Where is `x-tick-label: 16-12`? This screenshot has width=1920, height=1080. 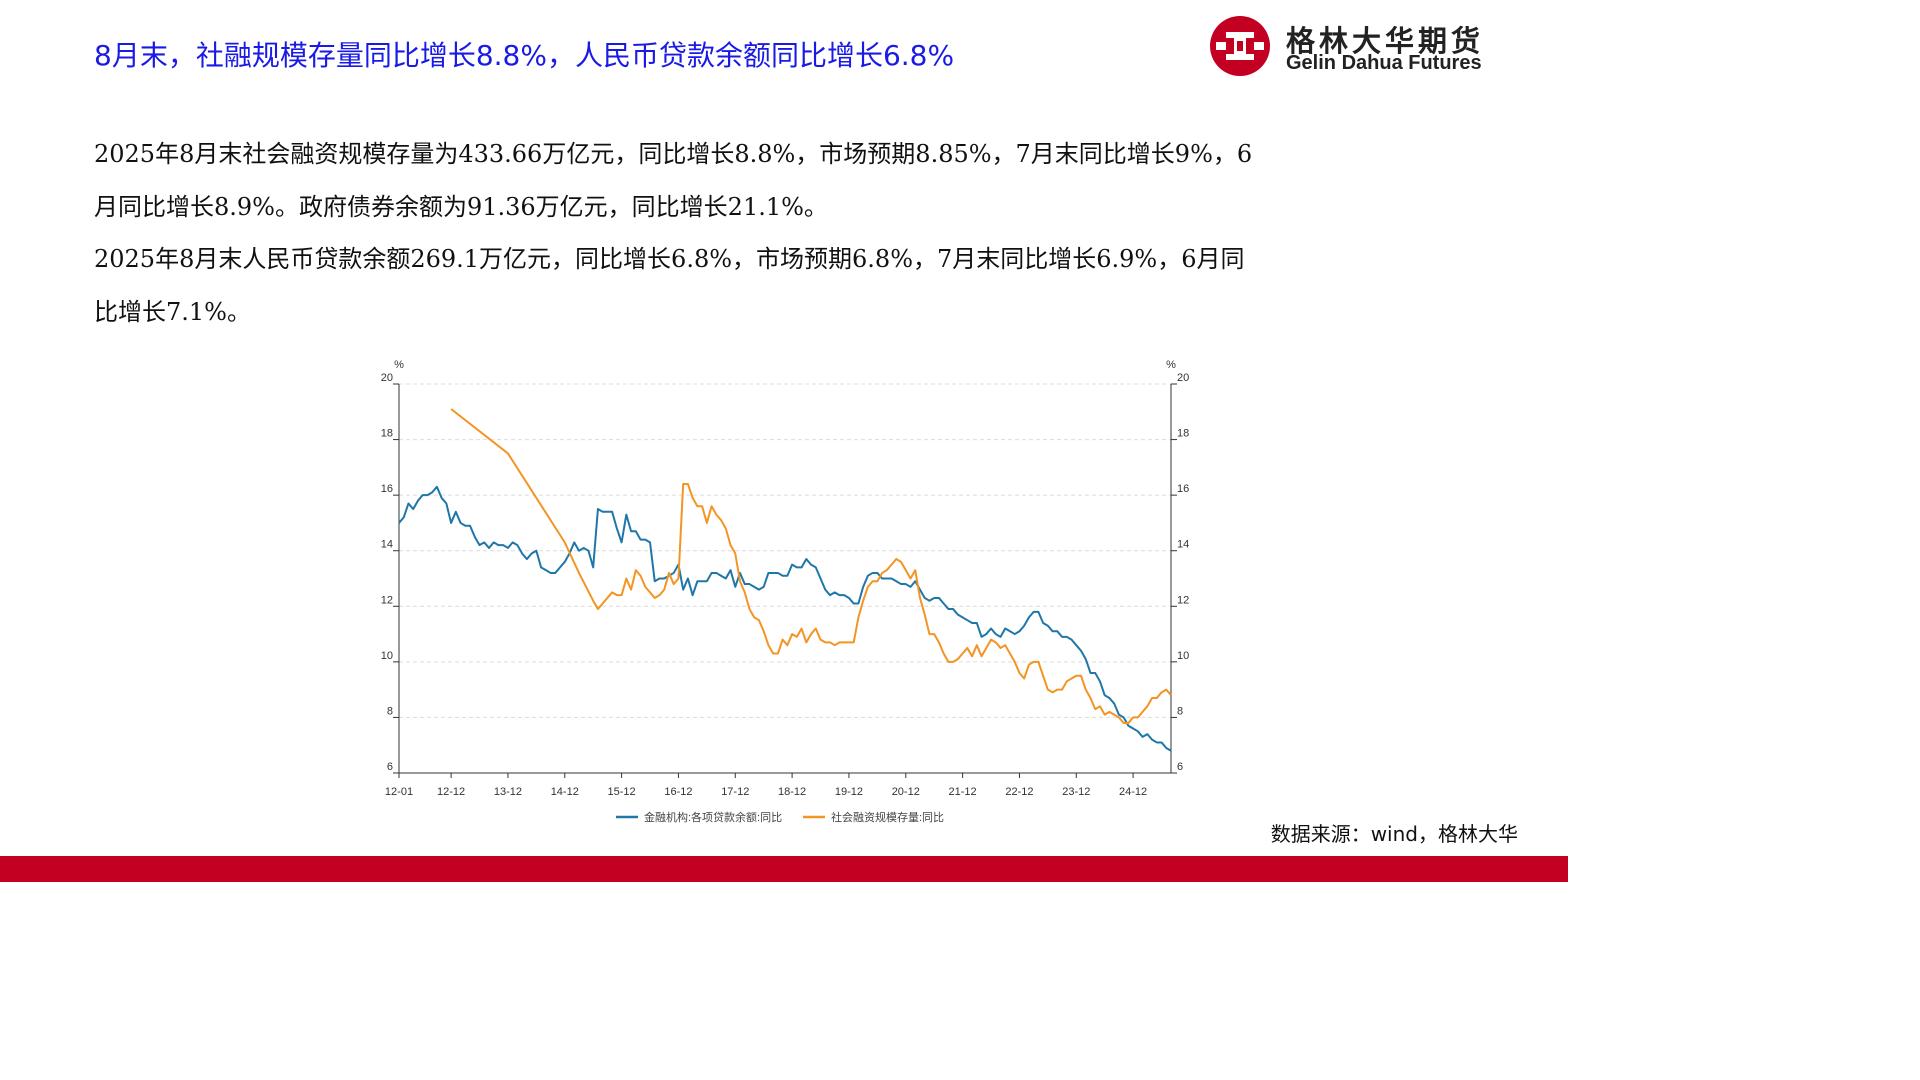 x-tick-label: 16-12 is located at coordinates (678, 792).